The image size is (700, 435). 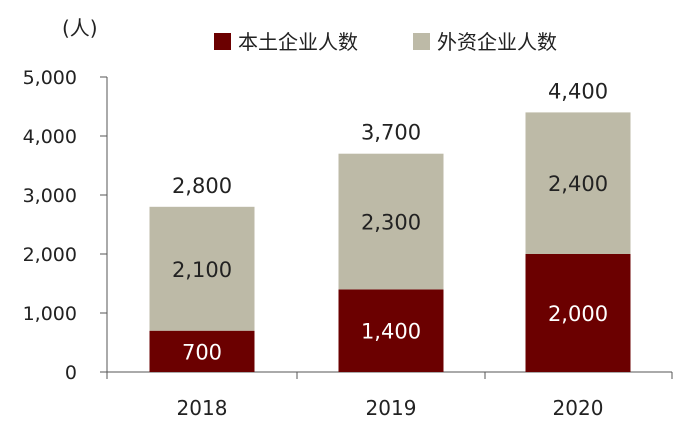 I want to click on bar-value-label: 2,000, so click(x=578, y=314).